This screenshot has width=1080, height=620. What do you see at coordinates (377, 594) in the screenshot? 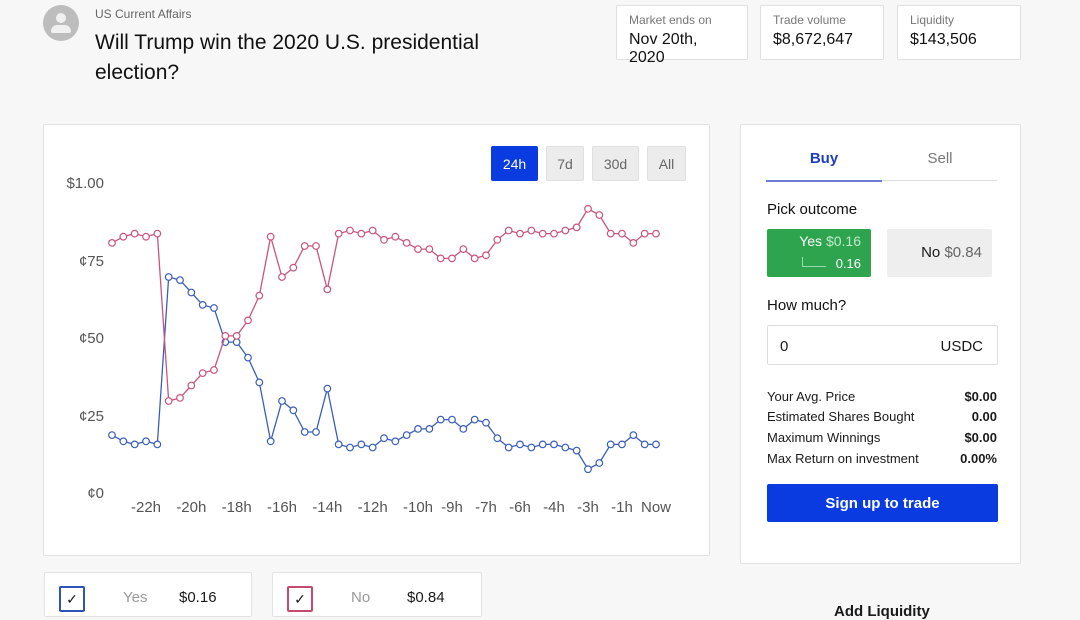
I see `legend-no: ✓ No $0.84` at bounding box center [377, 594].